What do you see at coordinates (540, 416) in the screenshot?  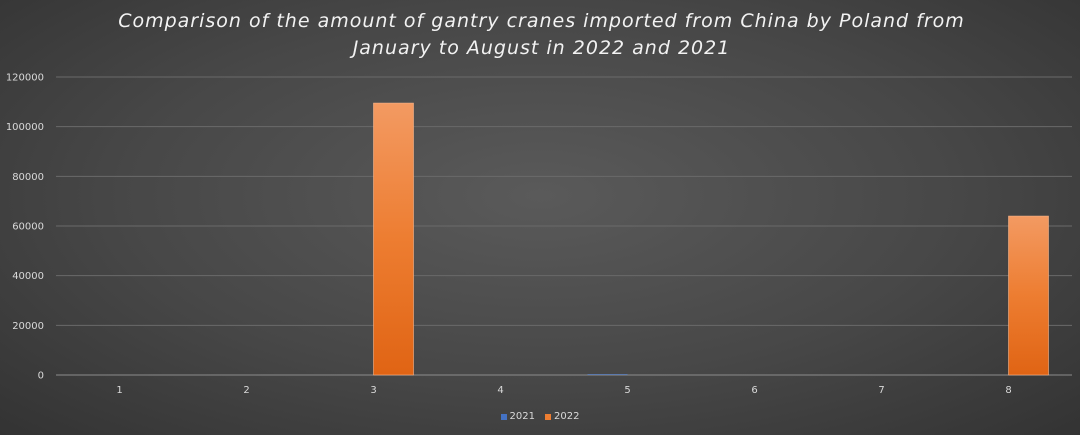 I see `legend: 2021 2022` at bounding box center [540, 416].